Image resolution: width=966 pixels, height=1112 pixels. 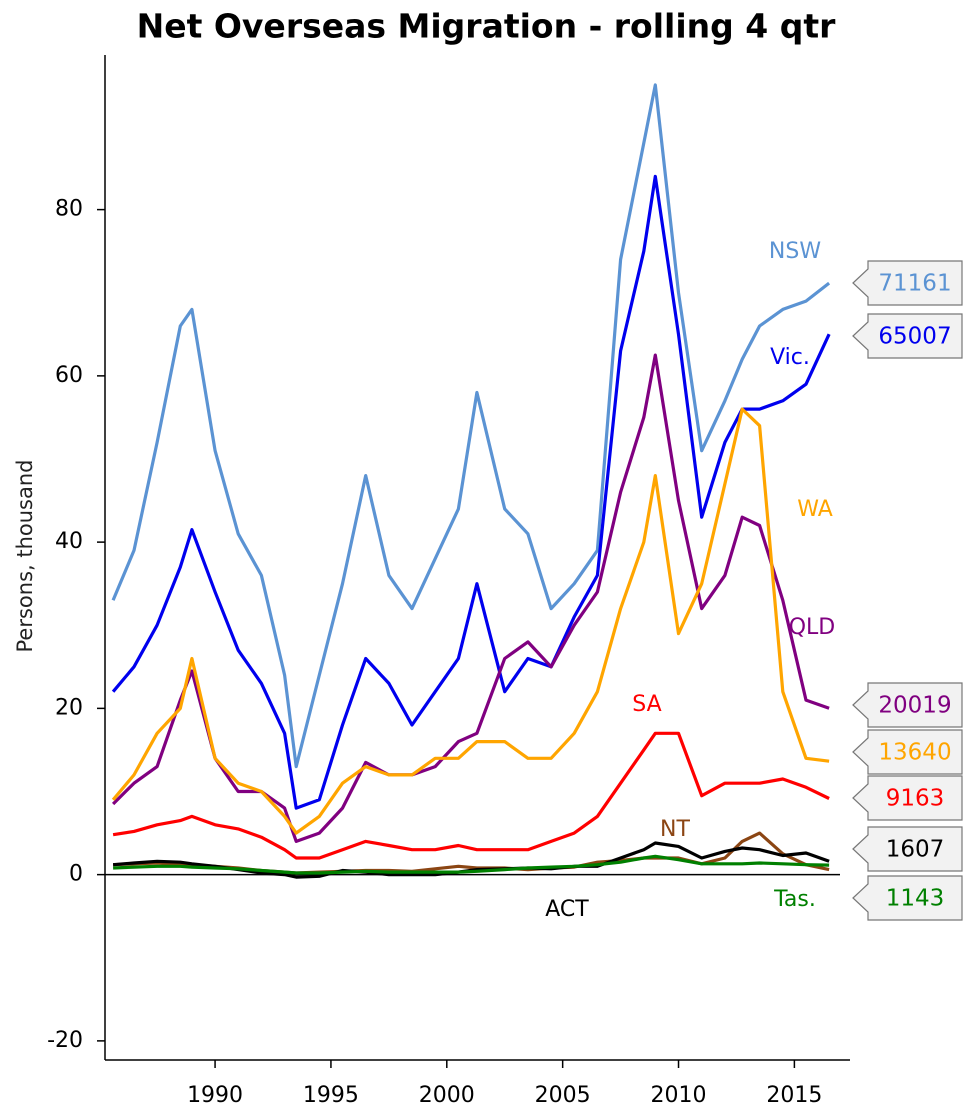 I want to click on y-tick-label: 0, so click(x=76, y=874).